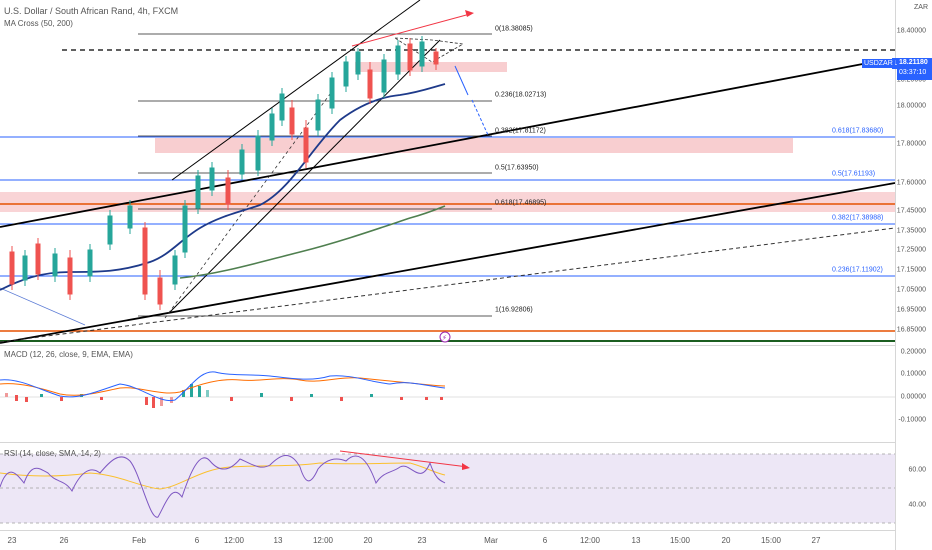 This screenshot has height=550, width=932. Describe the element at coordinates (68, 354) in the screenshot. I see `macd-label: MACD (12, 26, close, 9, EMA, EMA)` at that location.